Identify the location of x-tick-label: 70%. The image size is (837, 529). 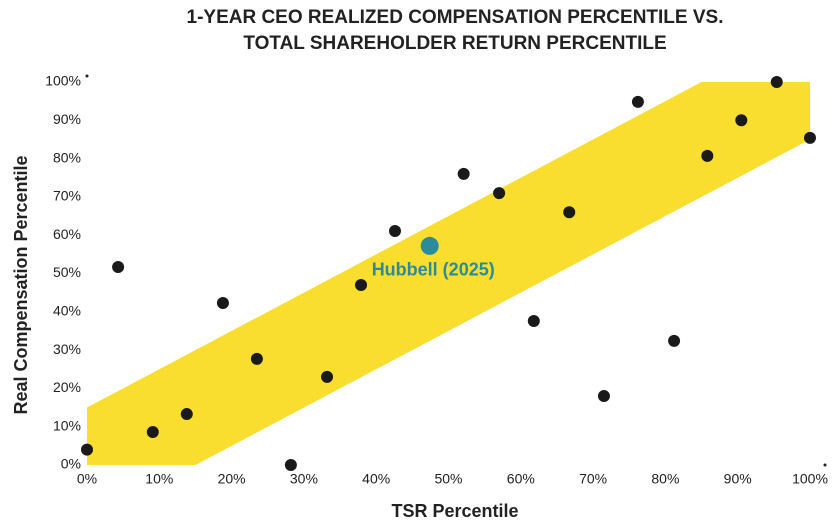
(593, 479).